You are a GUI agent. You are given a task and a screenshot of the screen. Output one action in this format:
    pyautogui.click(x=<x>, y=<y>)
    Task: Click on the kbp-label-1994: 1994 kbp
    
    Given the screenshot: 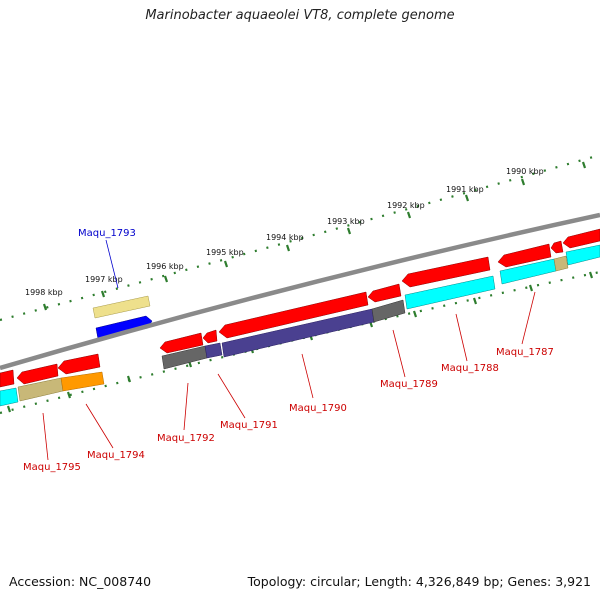 What is the action you would take?
    pyautogui.click(x=285, y=237)
    